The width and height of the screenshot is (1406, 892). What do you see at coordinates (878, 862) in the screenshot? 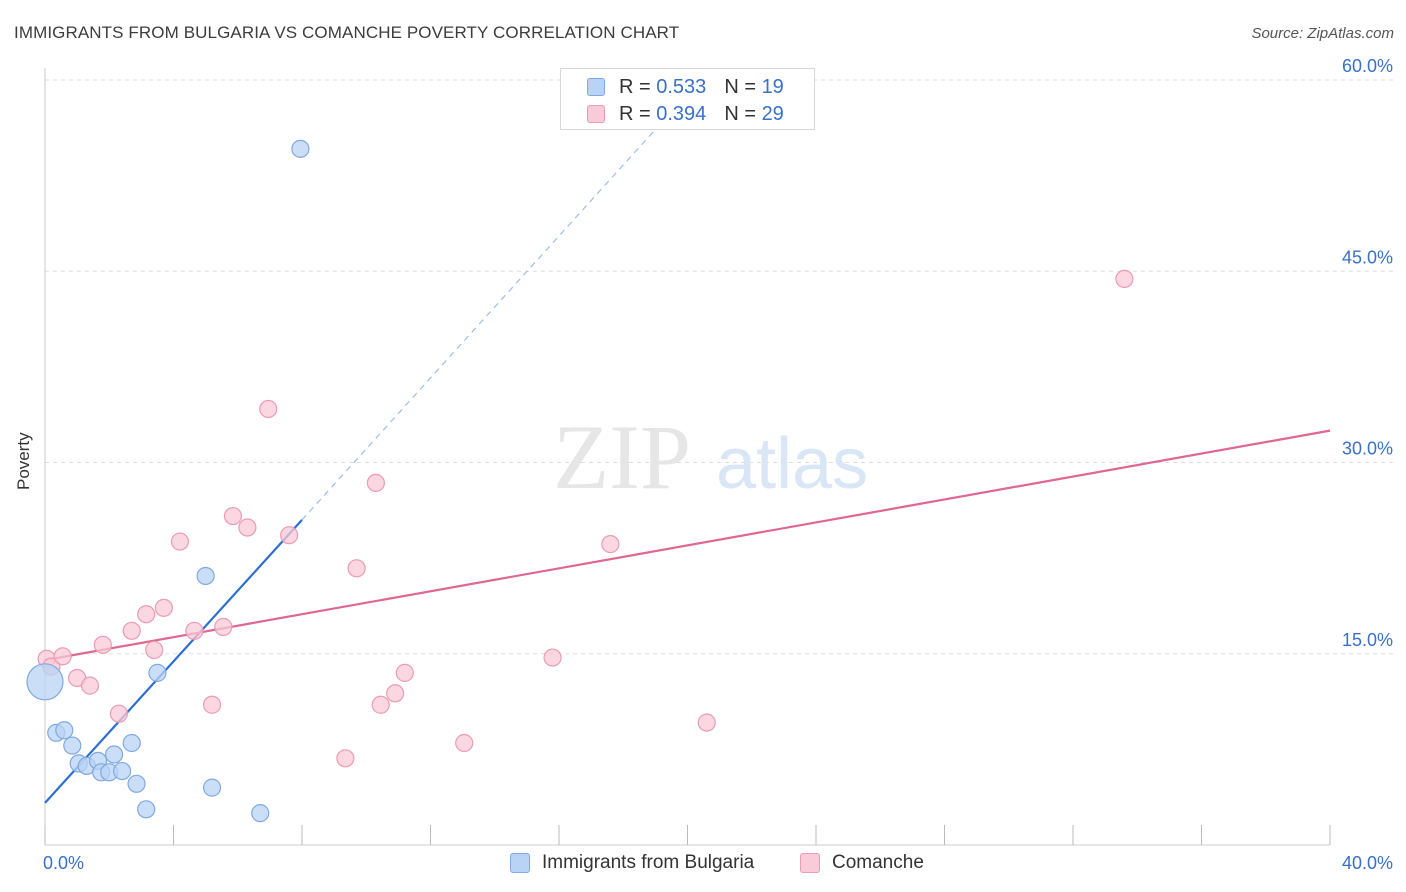
I see `series-name-comanche: Comanche` at bounding box center [878, 862].